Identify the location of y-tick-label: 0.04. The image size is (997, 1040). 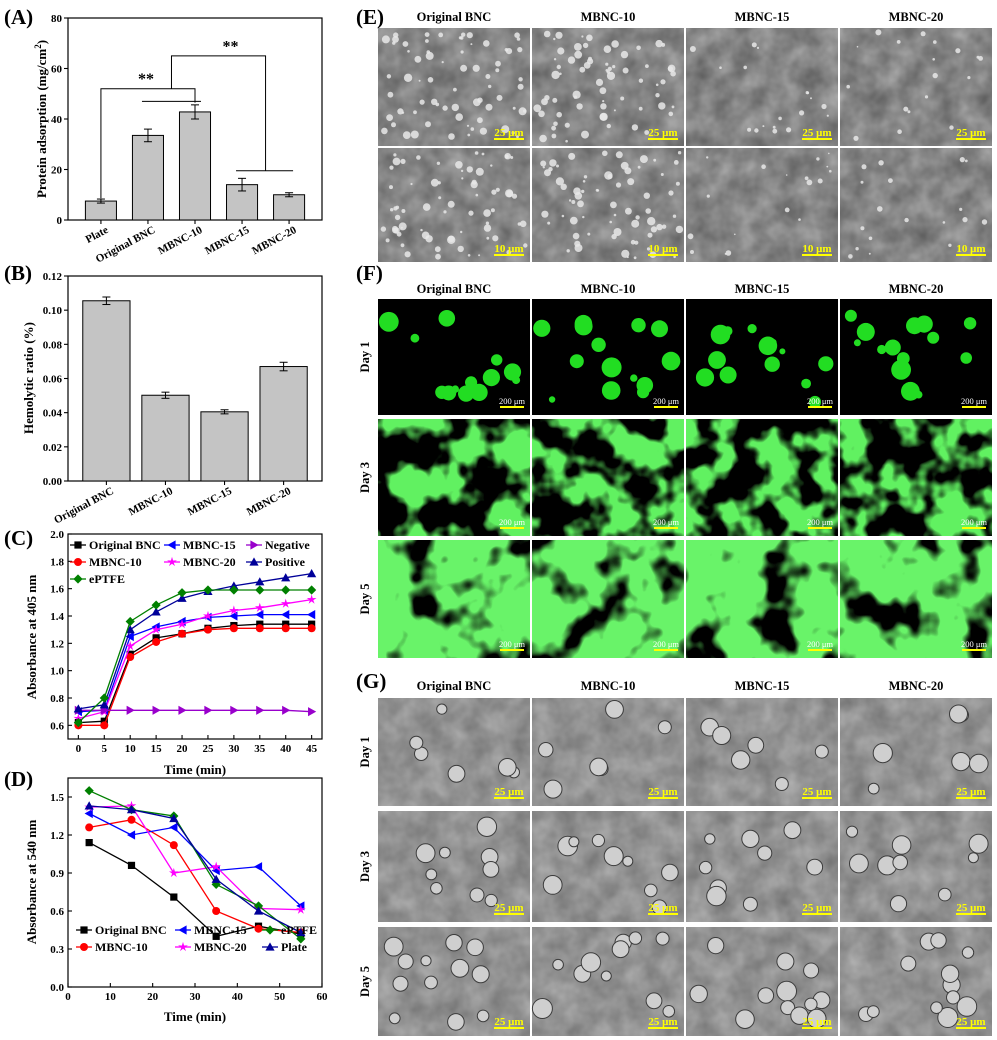
(53, 414).